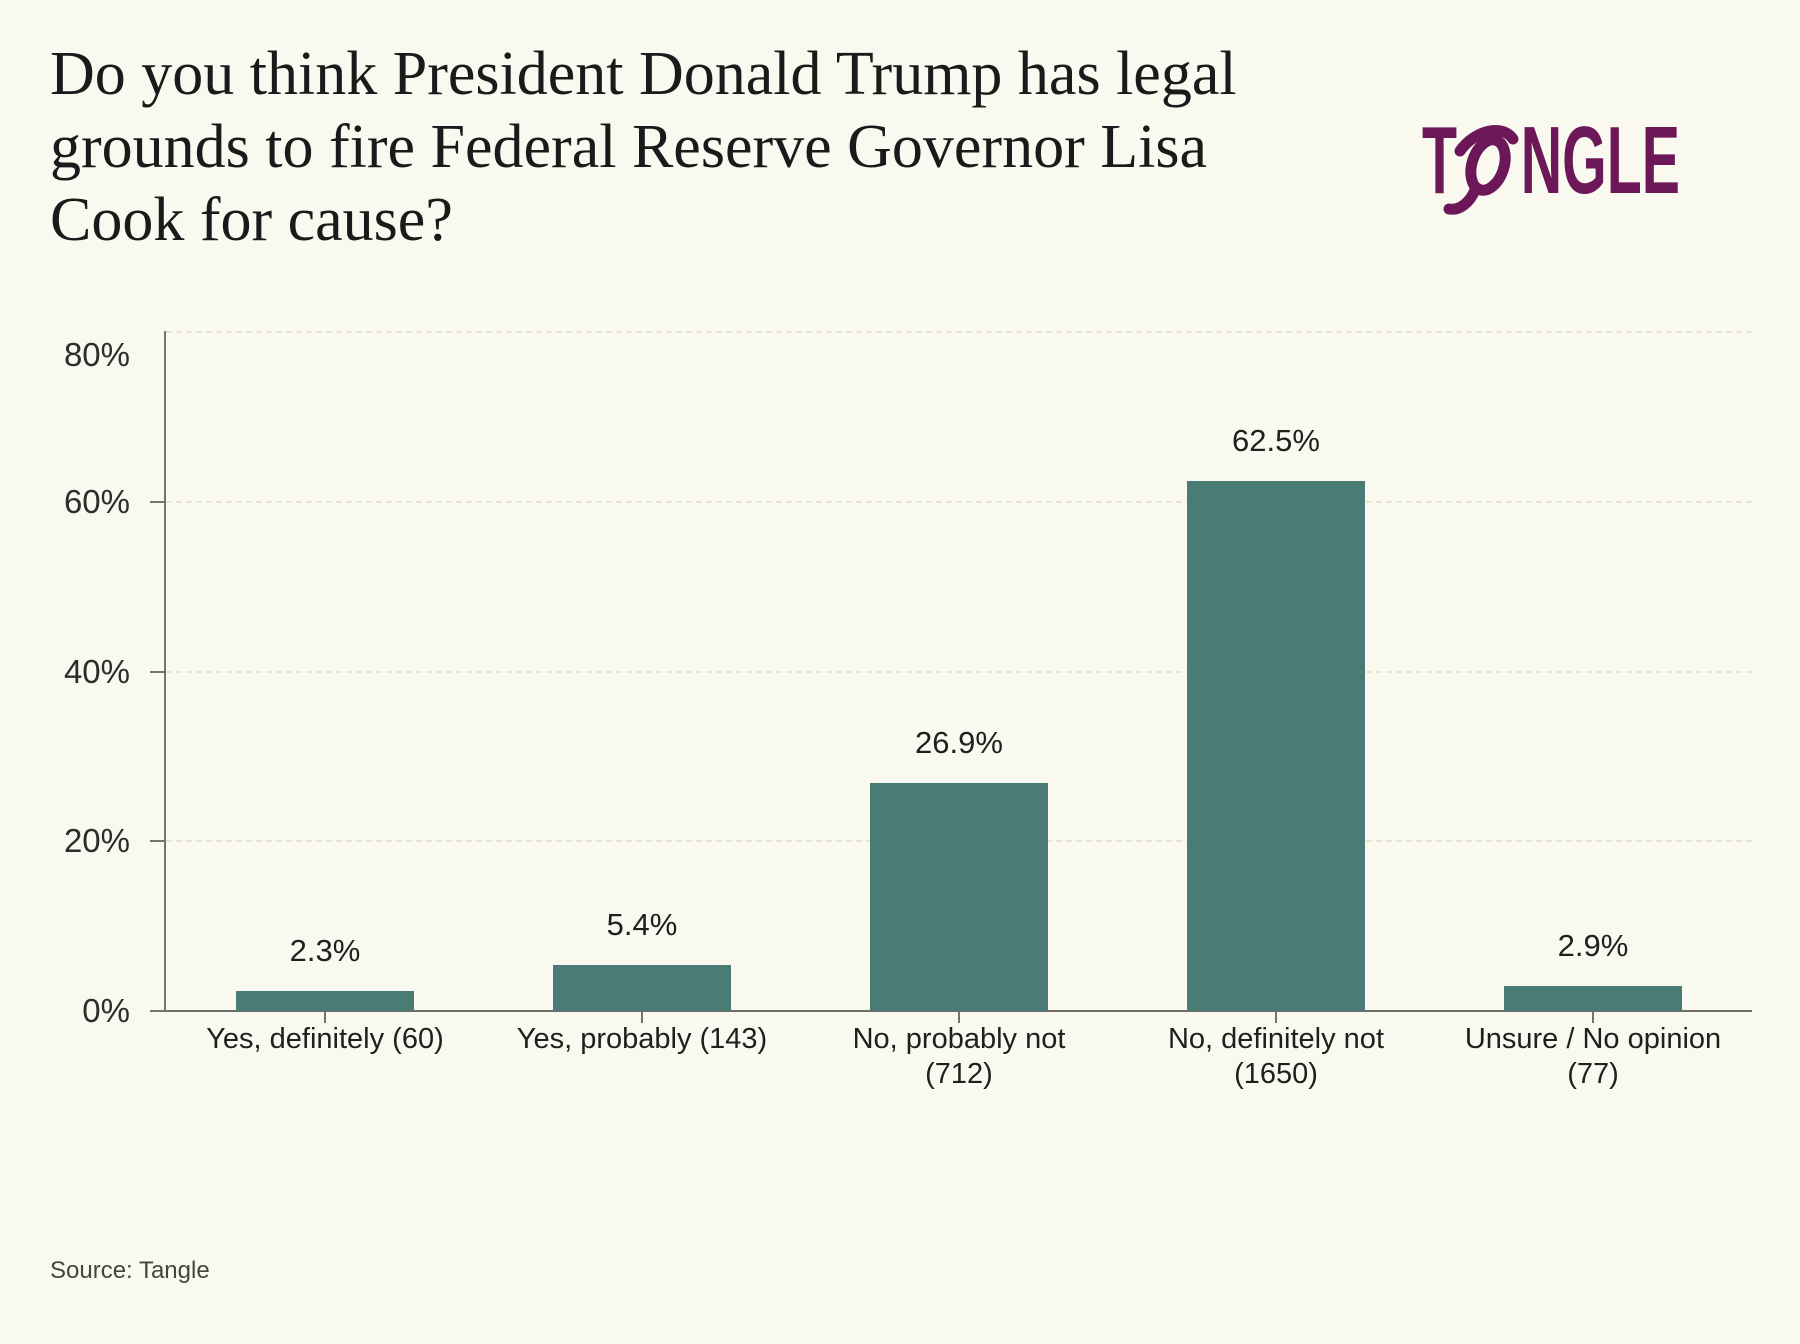 This screenshot has width=1800, height=1344. I want to click on y-axis-label-80: 80%, so click(96, 354).